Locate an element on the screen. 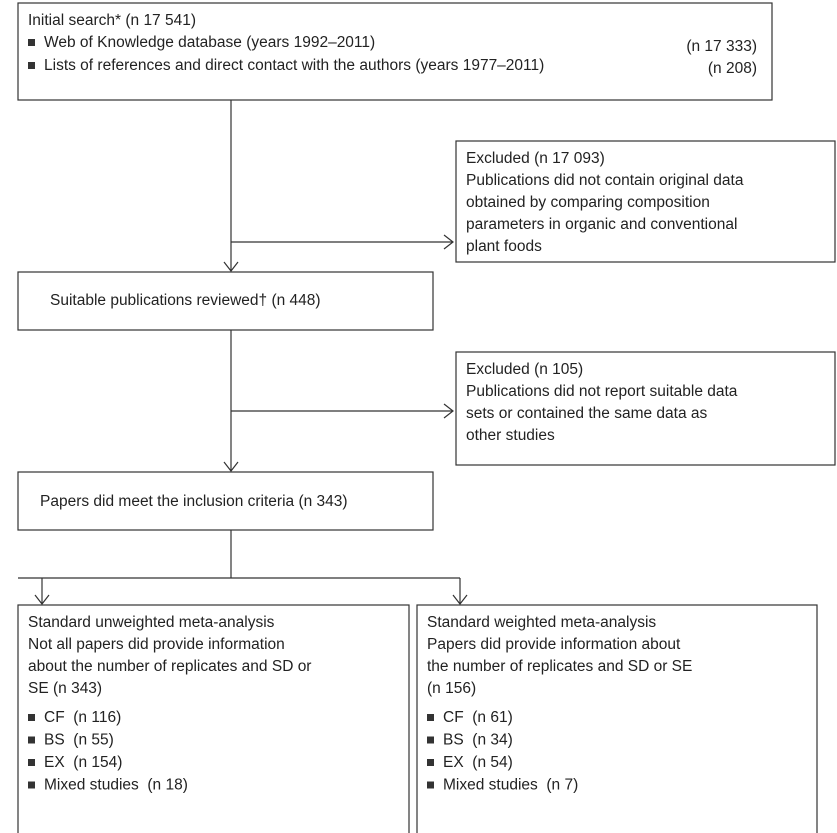 This screenshot has width=837, height=833. analysis-line: Standard weighted meta-analysis is located at coordinates (541, 622).